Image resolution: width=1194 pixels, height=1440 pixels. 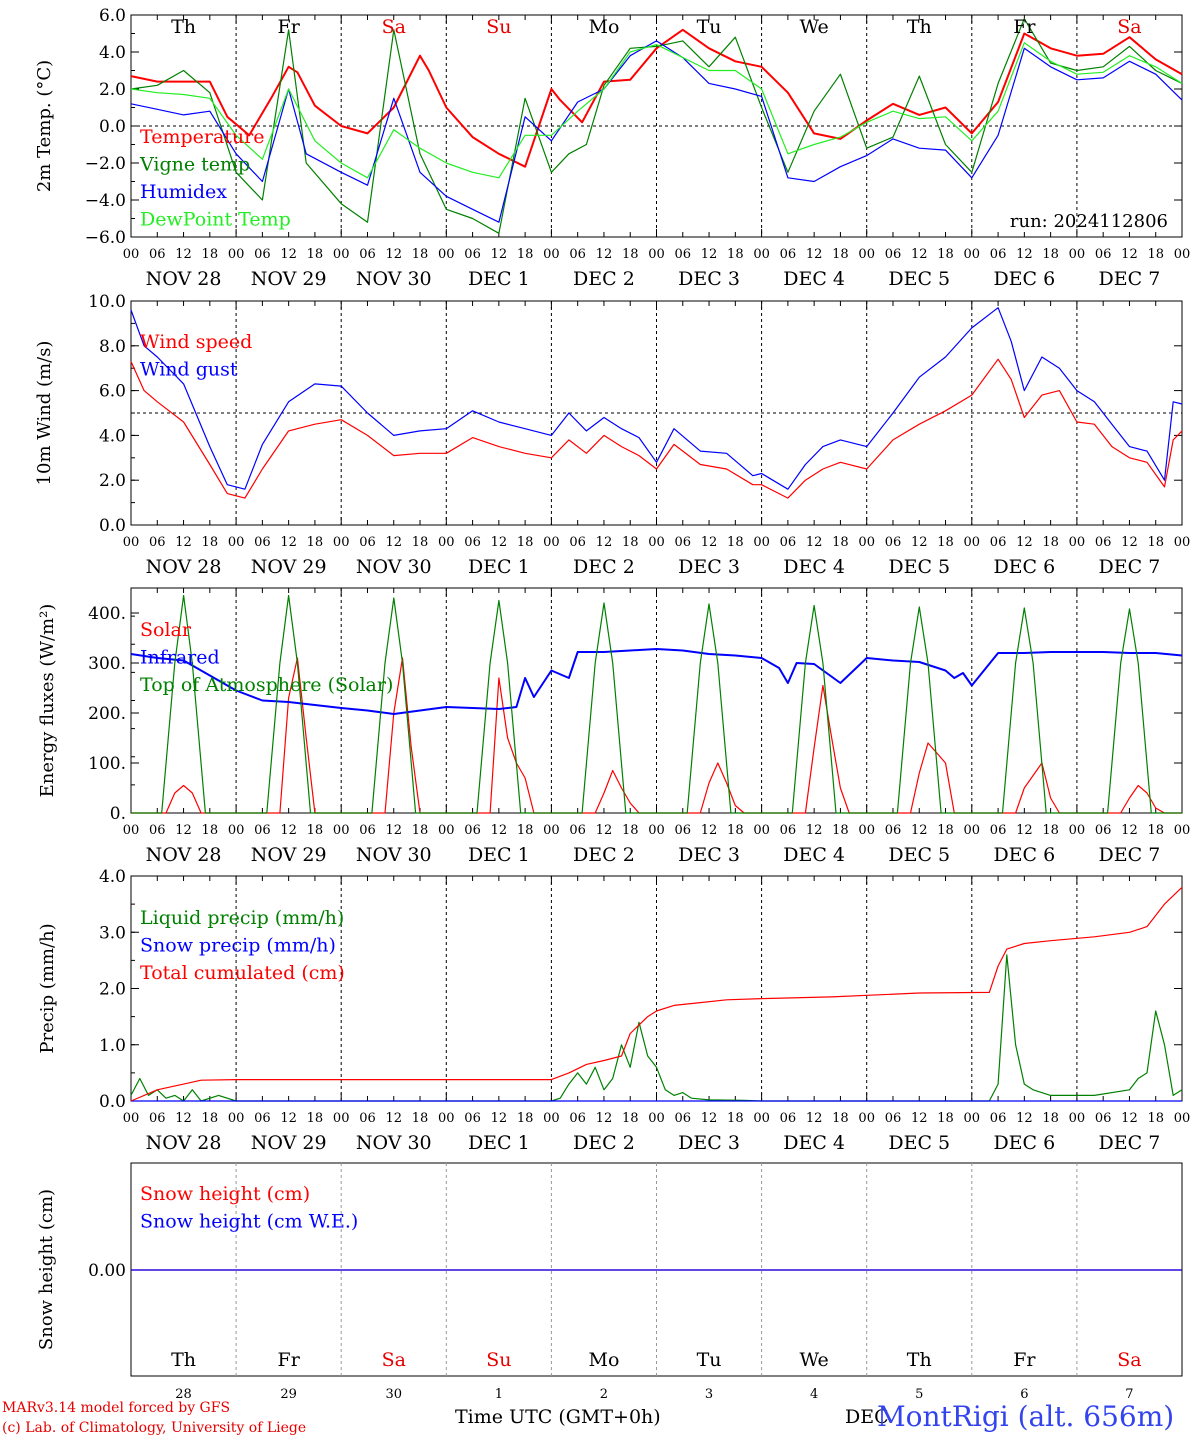 What do you see at coordinates (709, 1360) in the screenshot?
I see `weekday-bottom: Tu` at bounding box center [709, 1360].